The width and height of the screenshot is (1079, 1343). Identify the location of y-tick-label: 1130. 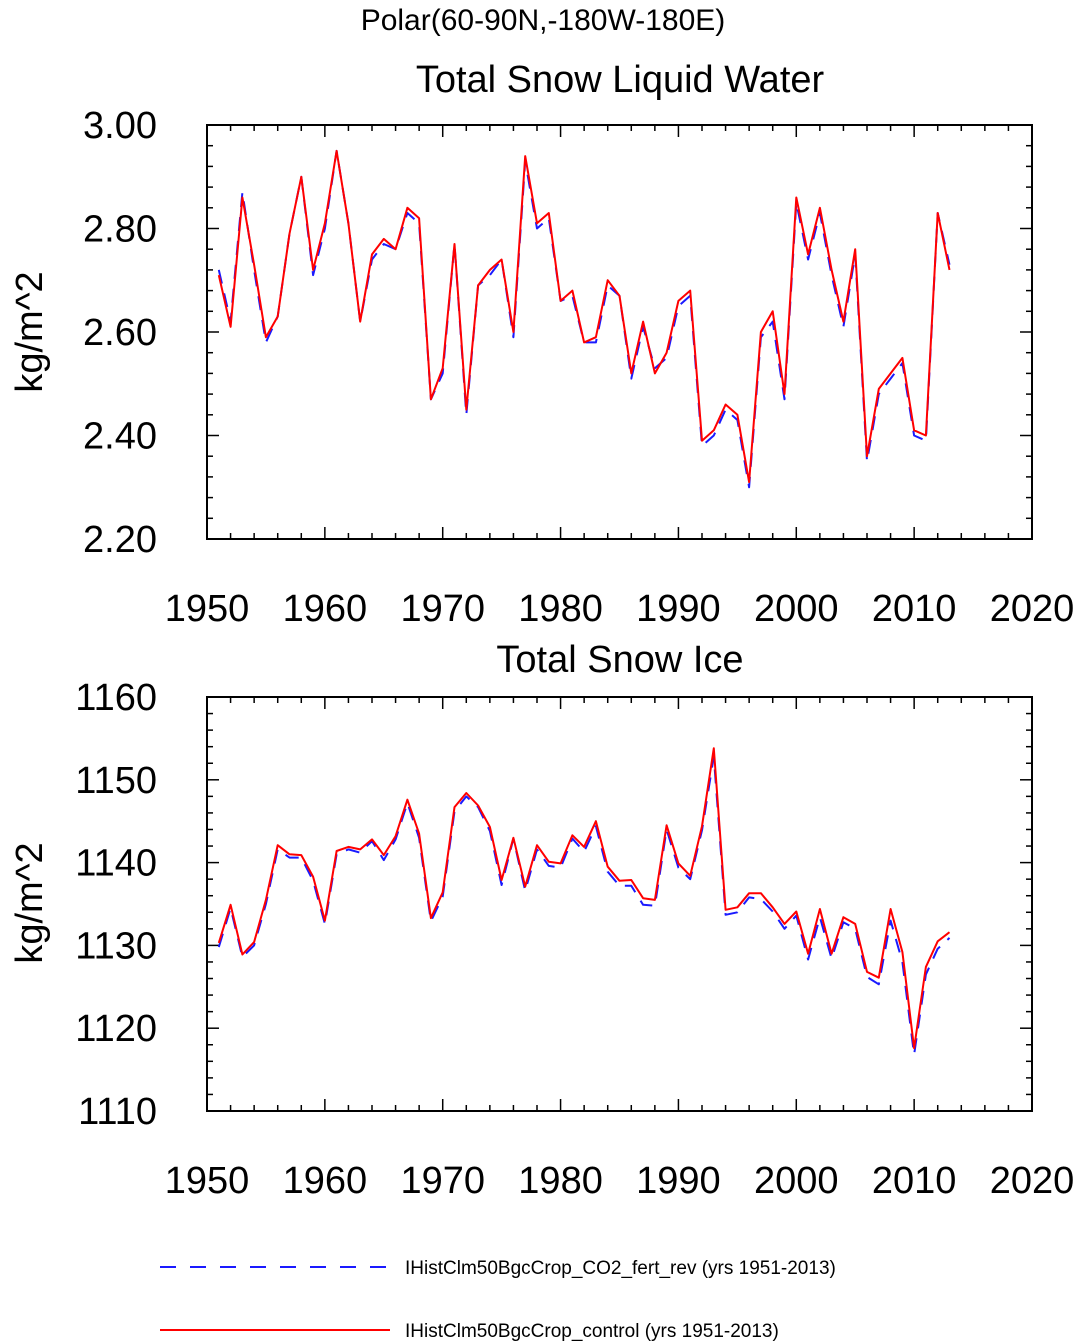
(116, 946).